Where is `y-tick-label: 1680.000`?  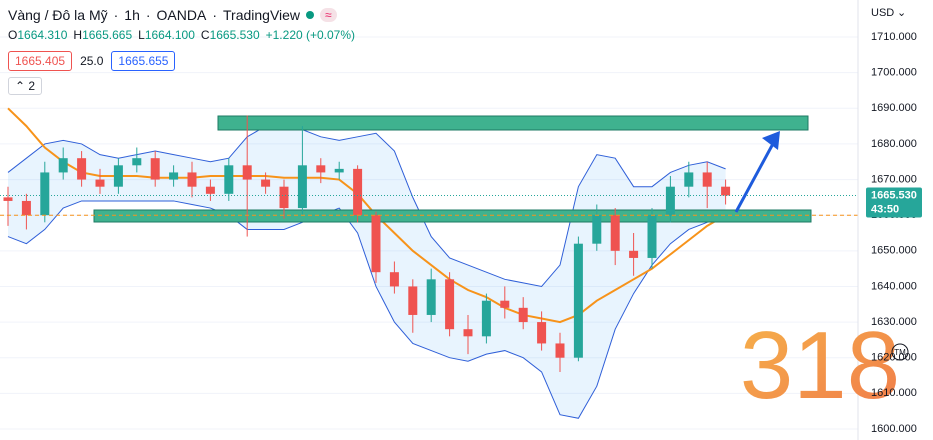
y-tick-label: 1680.000 is located at coordinates (894, 144).